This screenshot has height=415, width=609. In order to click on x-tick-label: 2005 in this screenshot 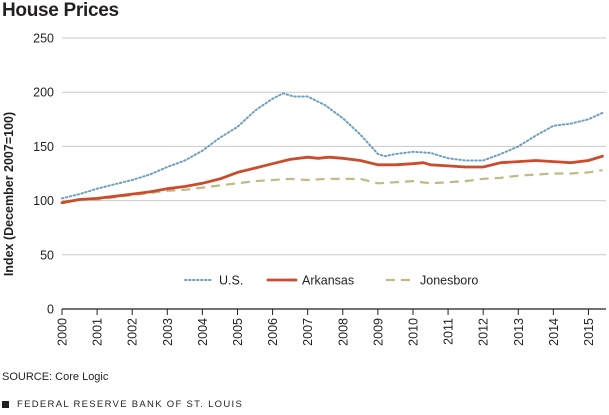, I will do `click(238, 332)`.